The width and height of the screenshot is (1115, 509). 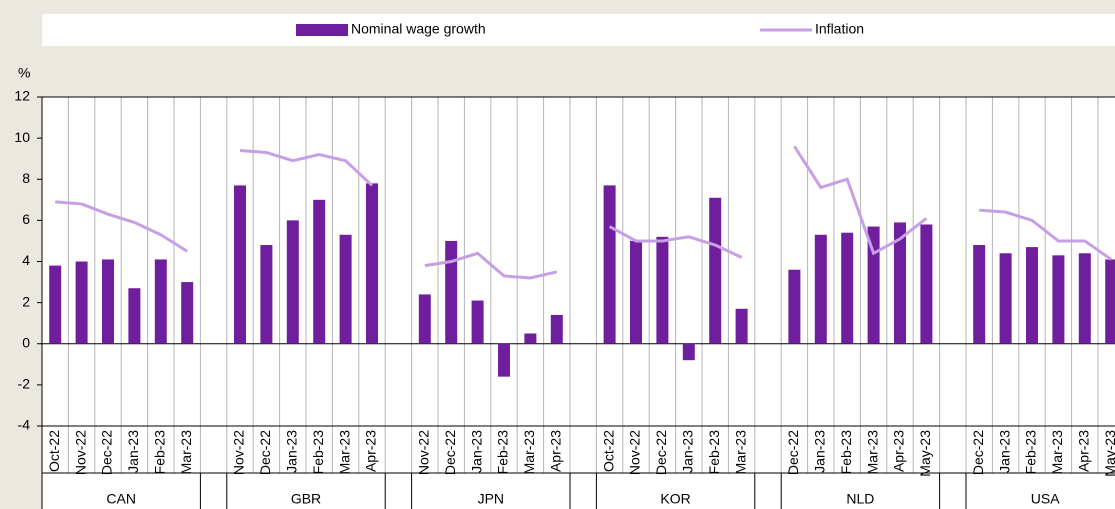 I want to click on legend-label: Inflation, so click(x=839, y=29).